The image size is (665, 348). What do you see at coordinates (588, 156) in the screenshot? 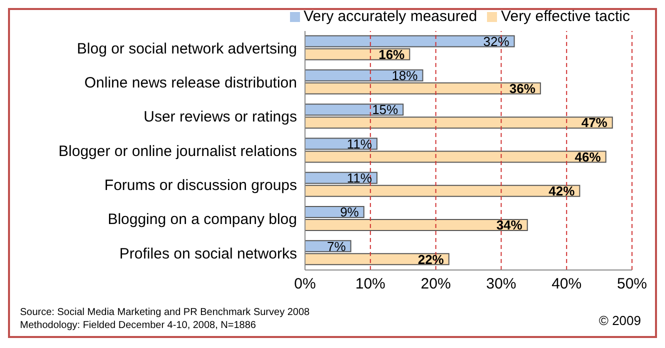
I see `data-label: 46%` at bounding box center [588, 156].